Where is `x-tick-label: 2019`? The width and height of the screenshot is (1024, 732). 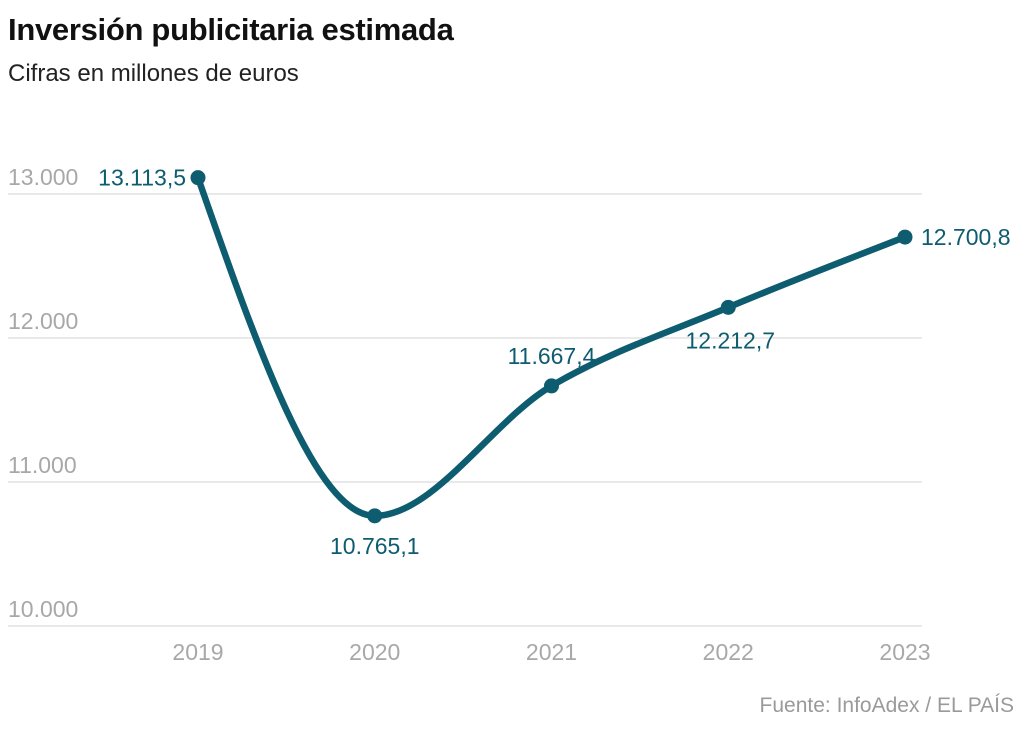
x-tick-label: 2019 is located at coordinates (197, 652).